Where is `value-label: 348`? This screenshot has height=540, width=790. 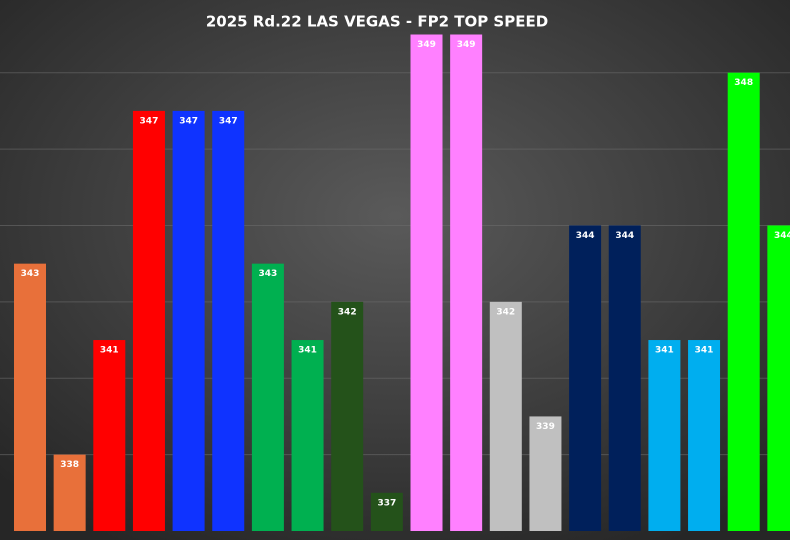
value-label: 348 is located at coordinates (743, 83).